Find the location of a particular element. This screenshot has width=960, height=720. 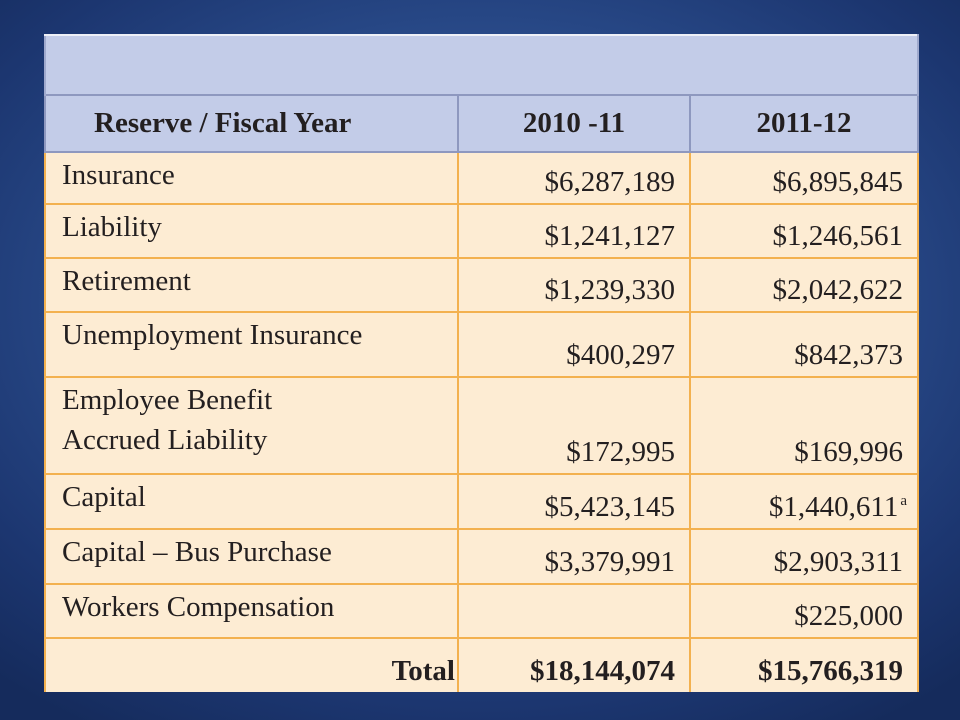

table-row: Insurance $6,287,189 $6,895,845 is located at coordinates (482, 178).